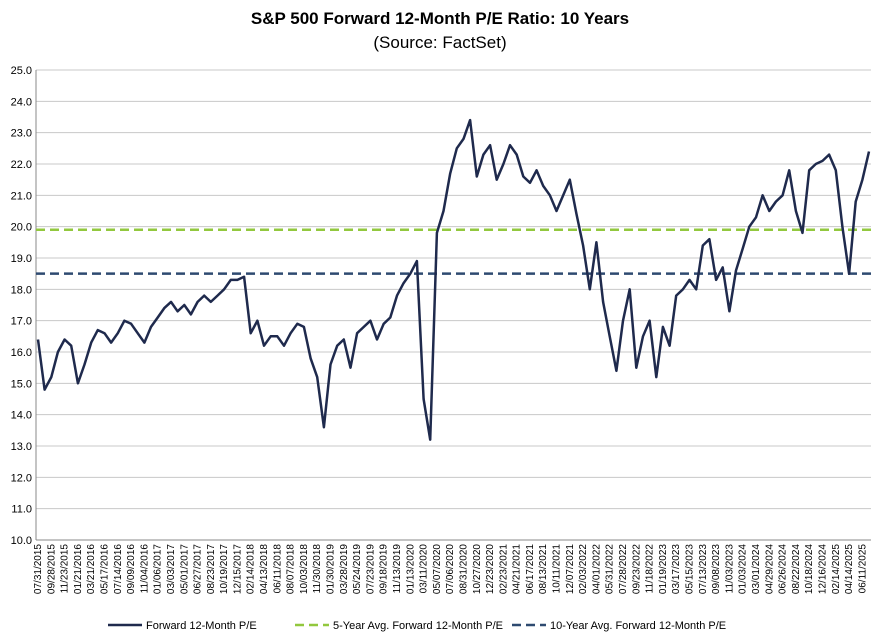 The width and height of the screenshot is (881, 638). What do you see at coordinates (21, 541) in the screenshot?
I see `y-tick-label: 10.0` at bounding box center [21, 541].